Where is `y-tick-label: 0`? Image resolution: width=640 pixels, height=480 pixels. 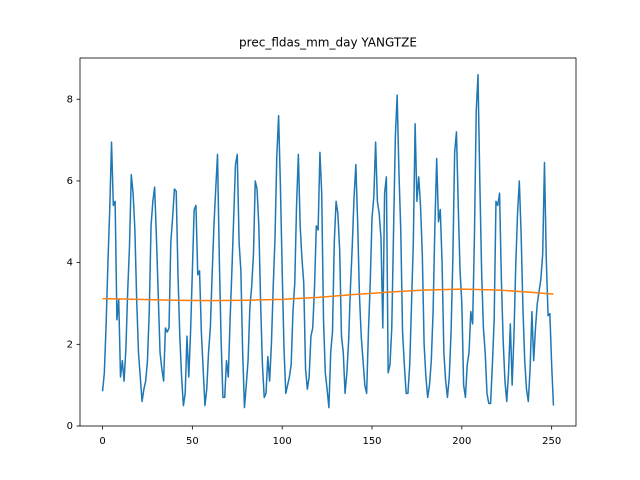 y-tick-label: 0 is located at coordinates (70, 426).